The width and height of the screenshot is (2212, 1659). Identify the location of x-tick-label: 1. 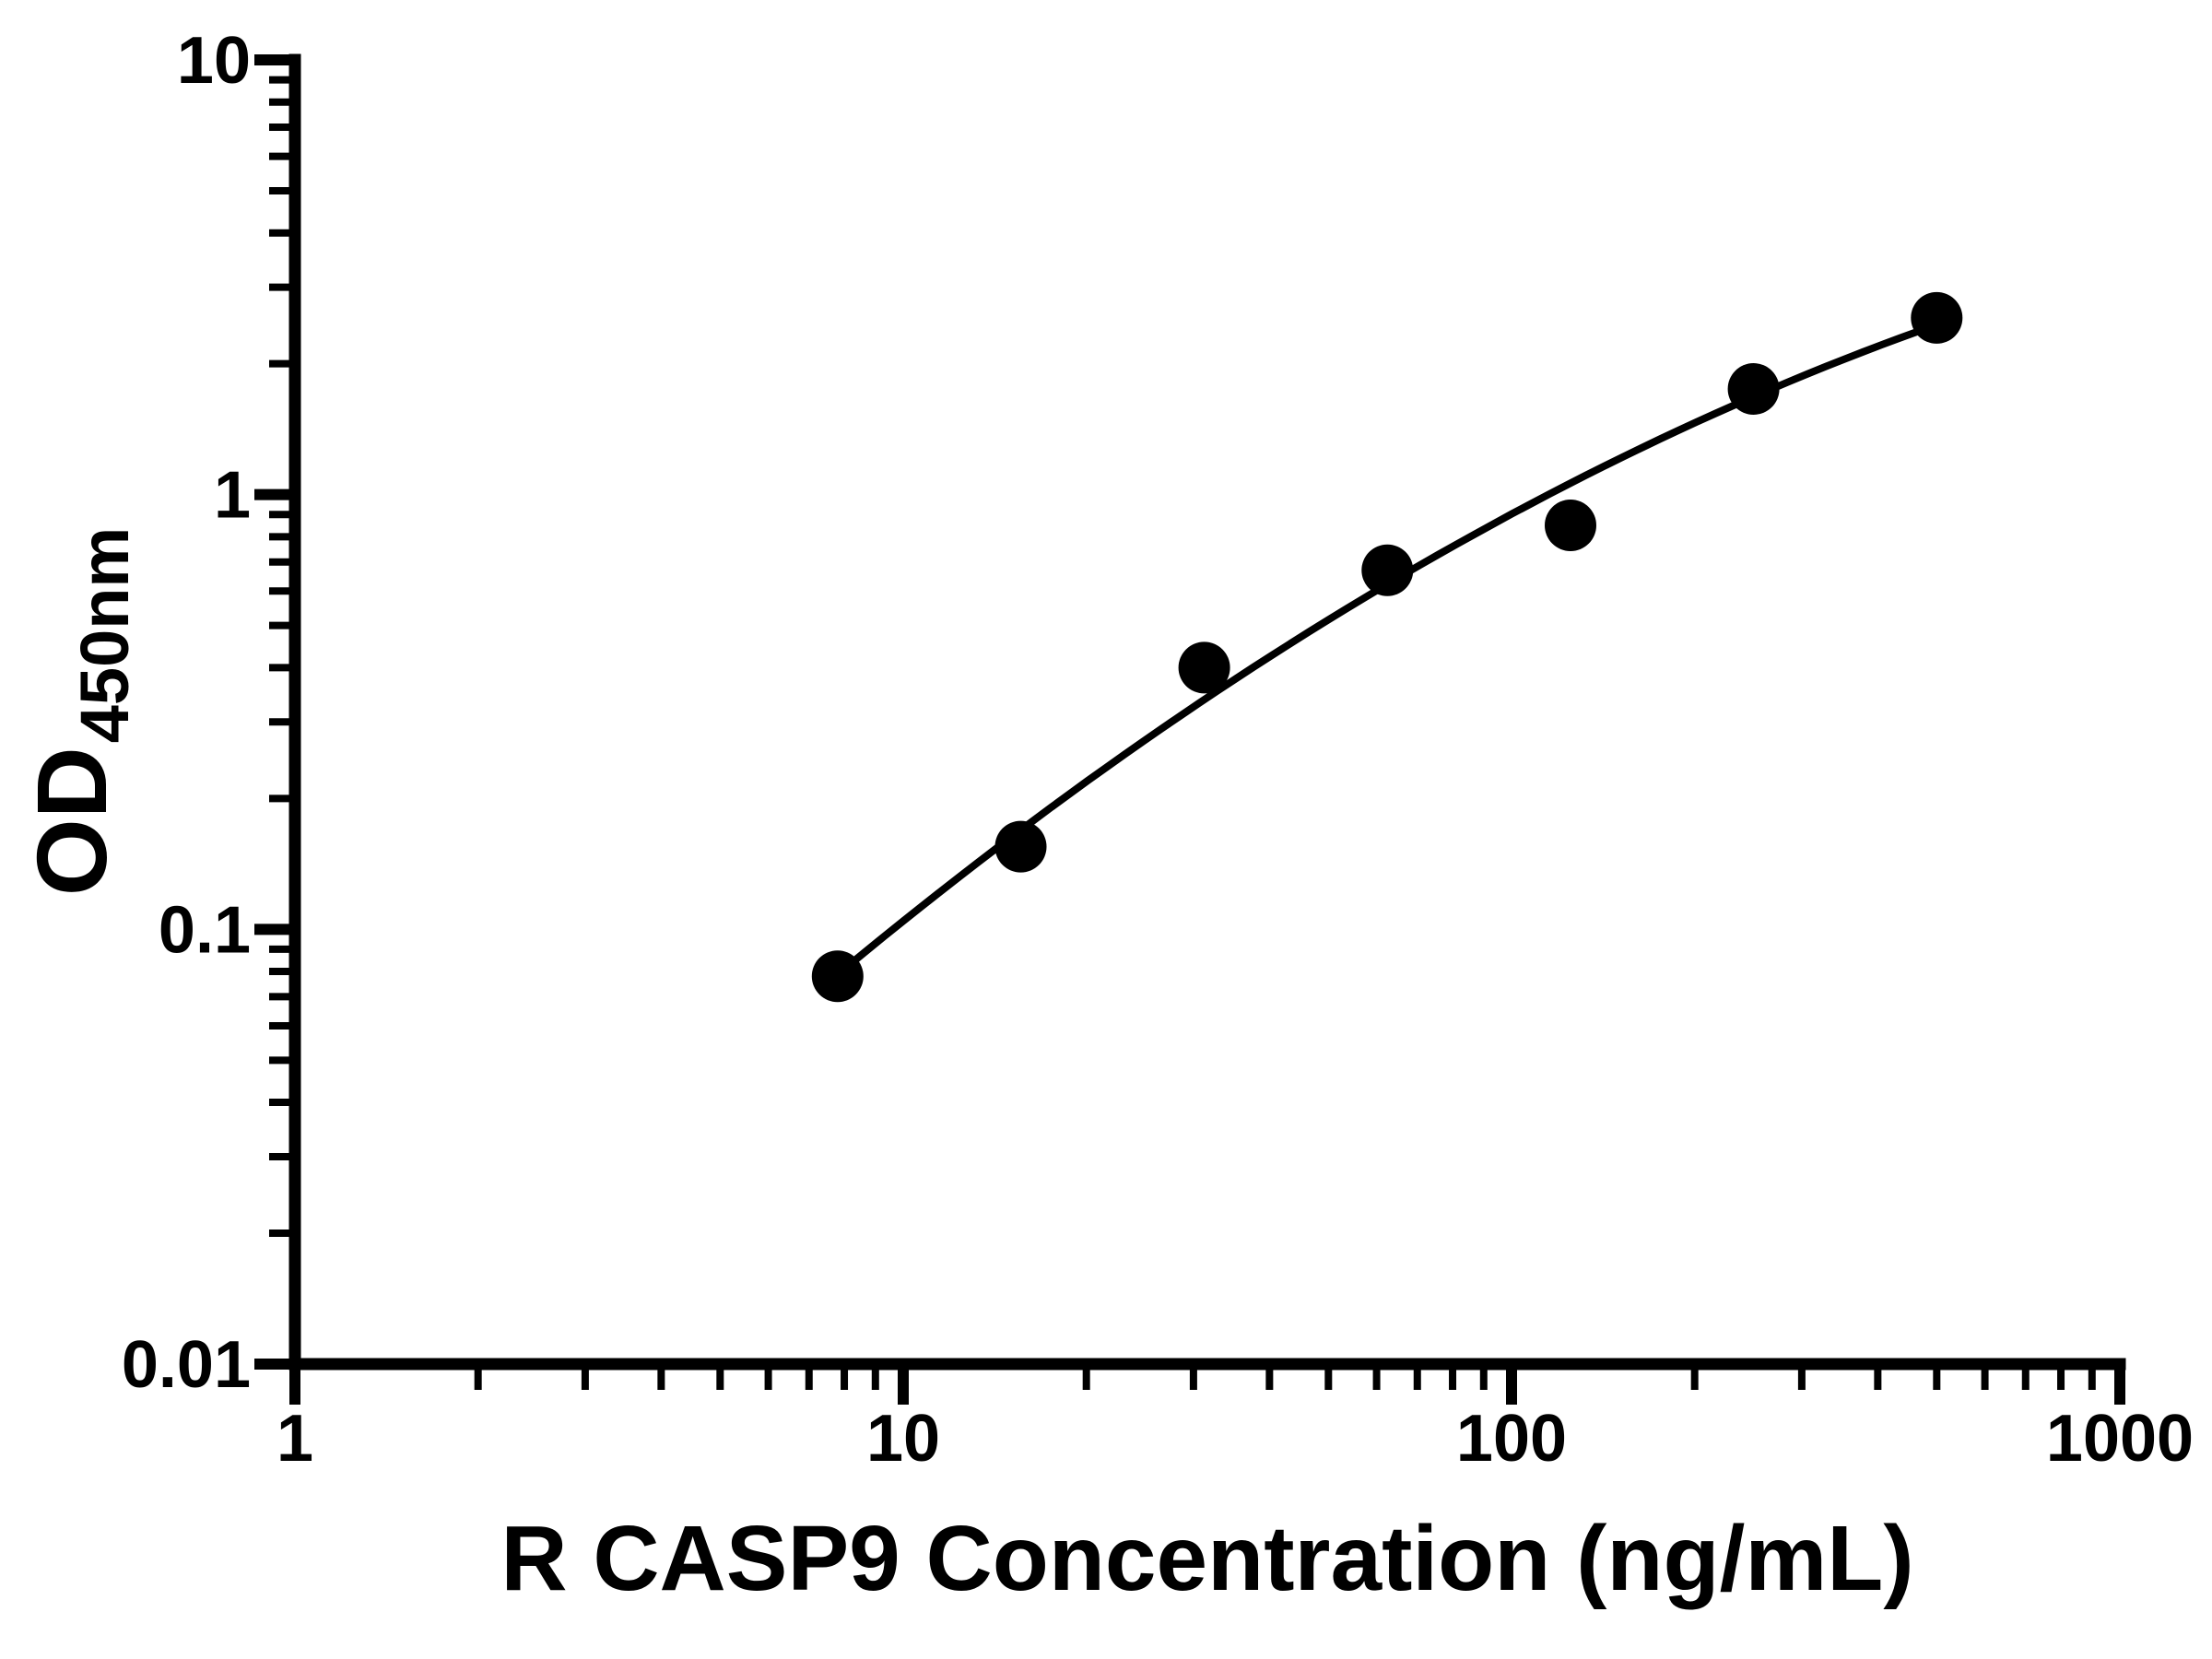
(294, 1439).